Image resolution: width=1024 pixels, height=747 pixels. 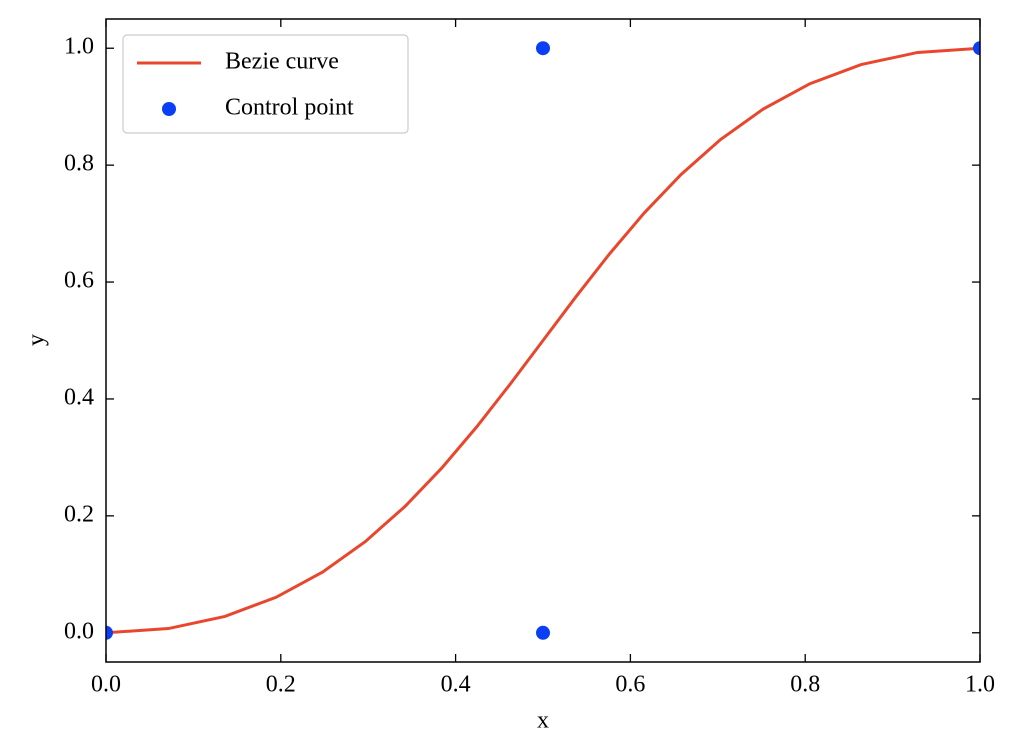 I want to click on y-tick-label: 0.0, so click(x=79, y=631).